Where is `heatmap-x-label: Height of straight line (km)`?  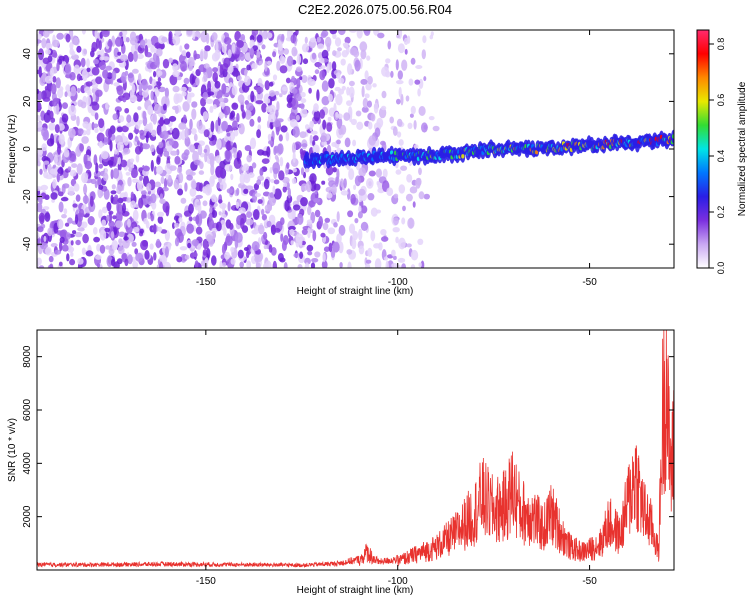 heatmap-x-label: Height of straight line (km) is located at coordinates (355, 291).